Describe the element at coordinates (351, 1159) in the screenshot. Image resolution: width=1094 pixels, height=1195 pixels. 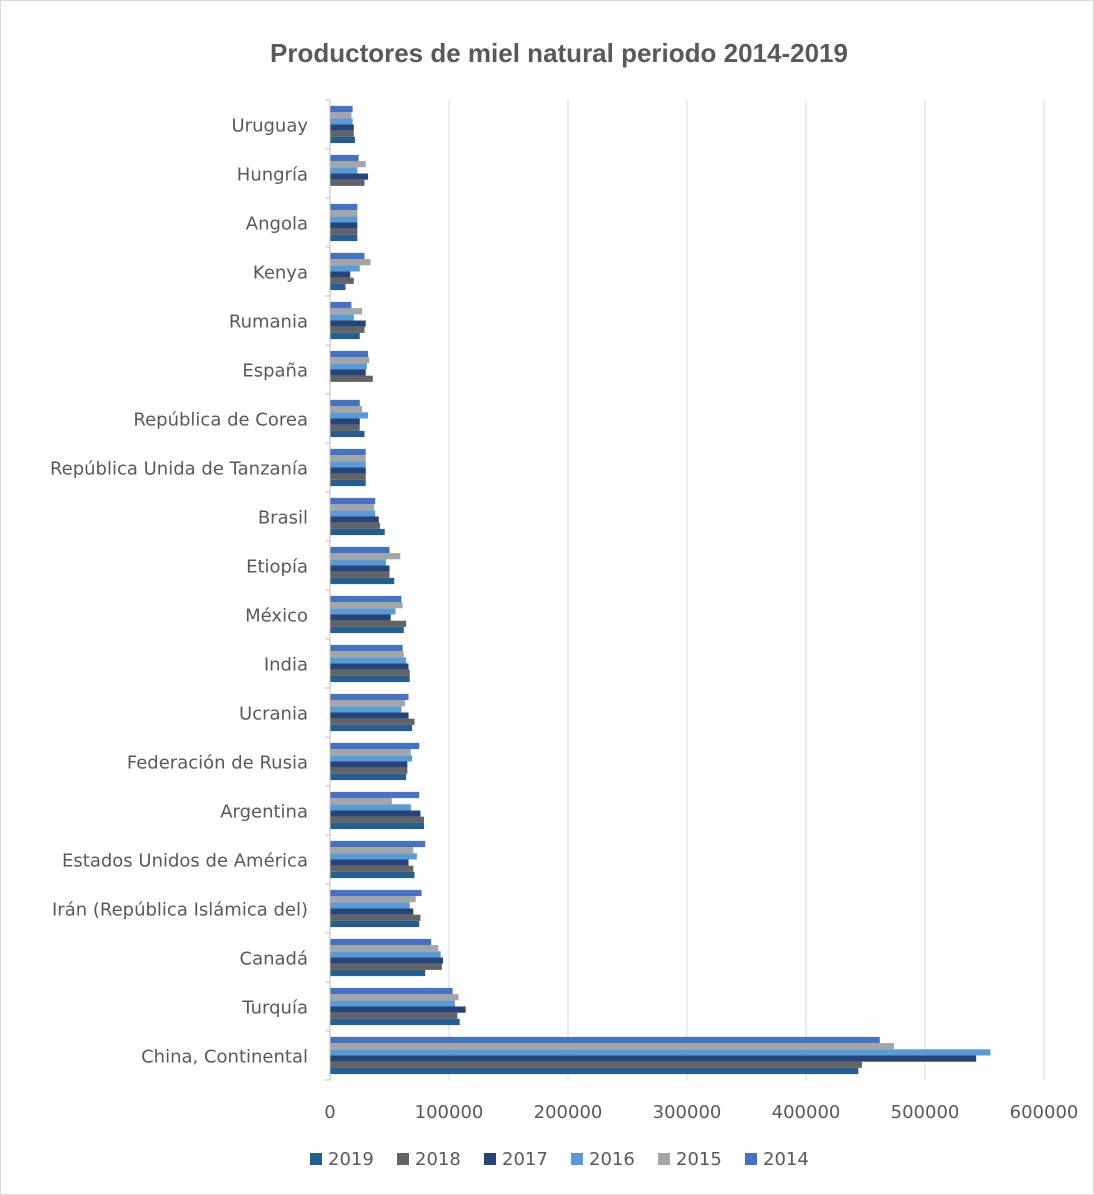
I see `legend-label: 2019` at that location.